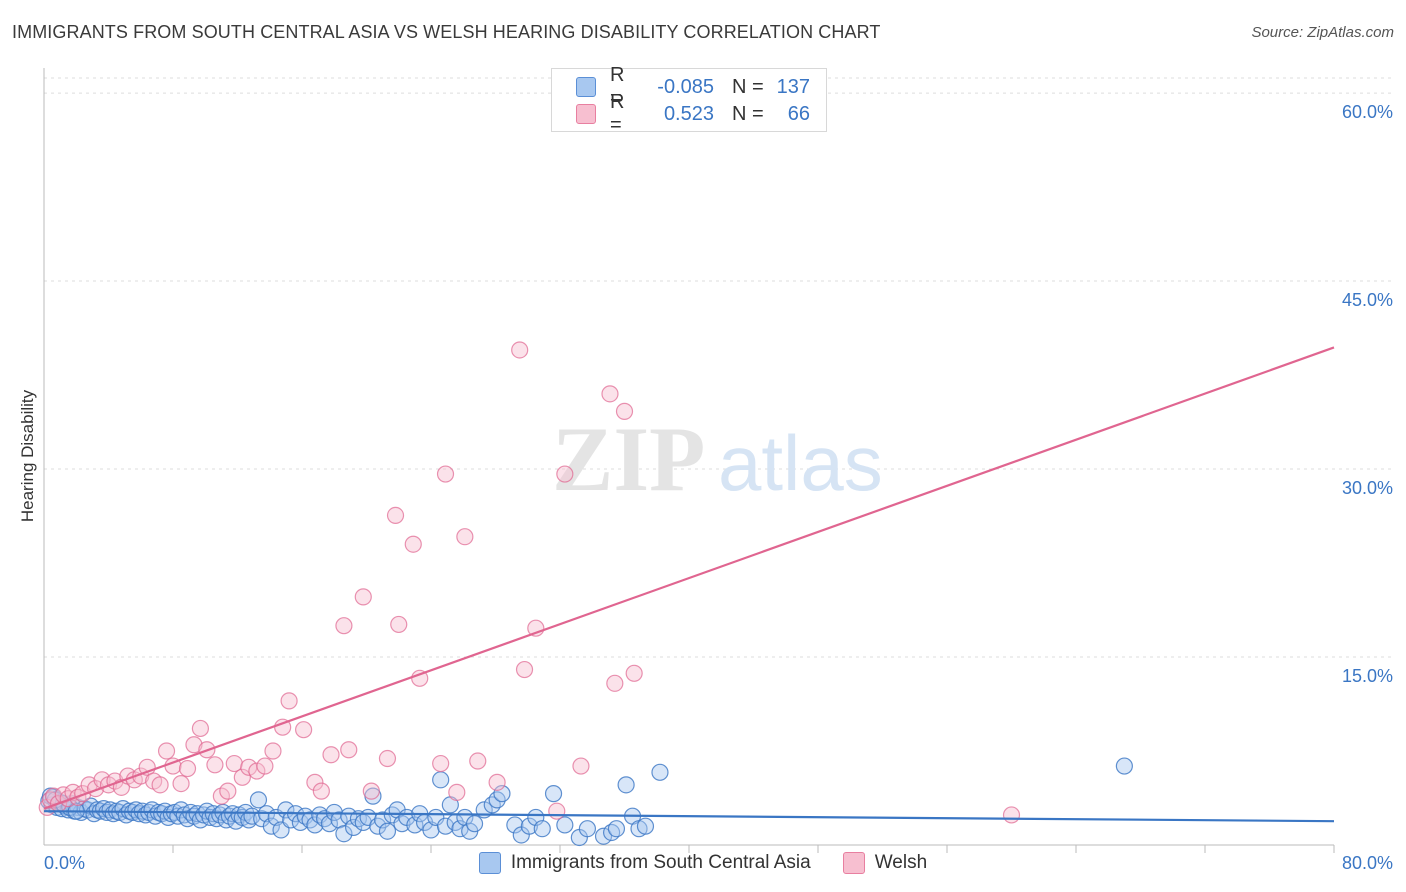  I want to click on y-axis-label: Hearing Disability, so click(27, 455).